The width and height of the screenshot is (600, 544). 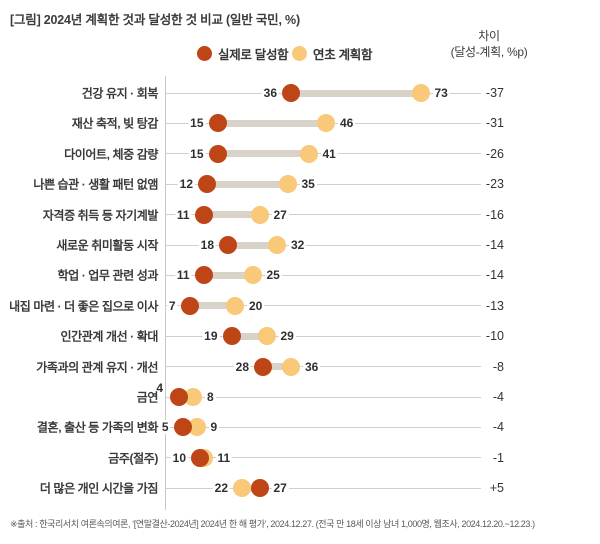 What do you see at coordinates (441, 93) in the screenshot?
I see `planned-value-label: 73` at bounding box center [441, 93].